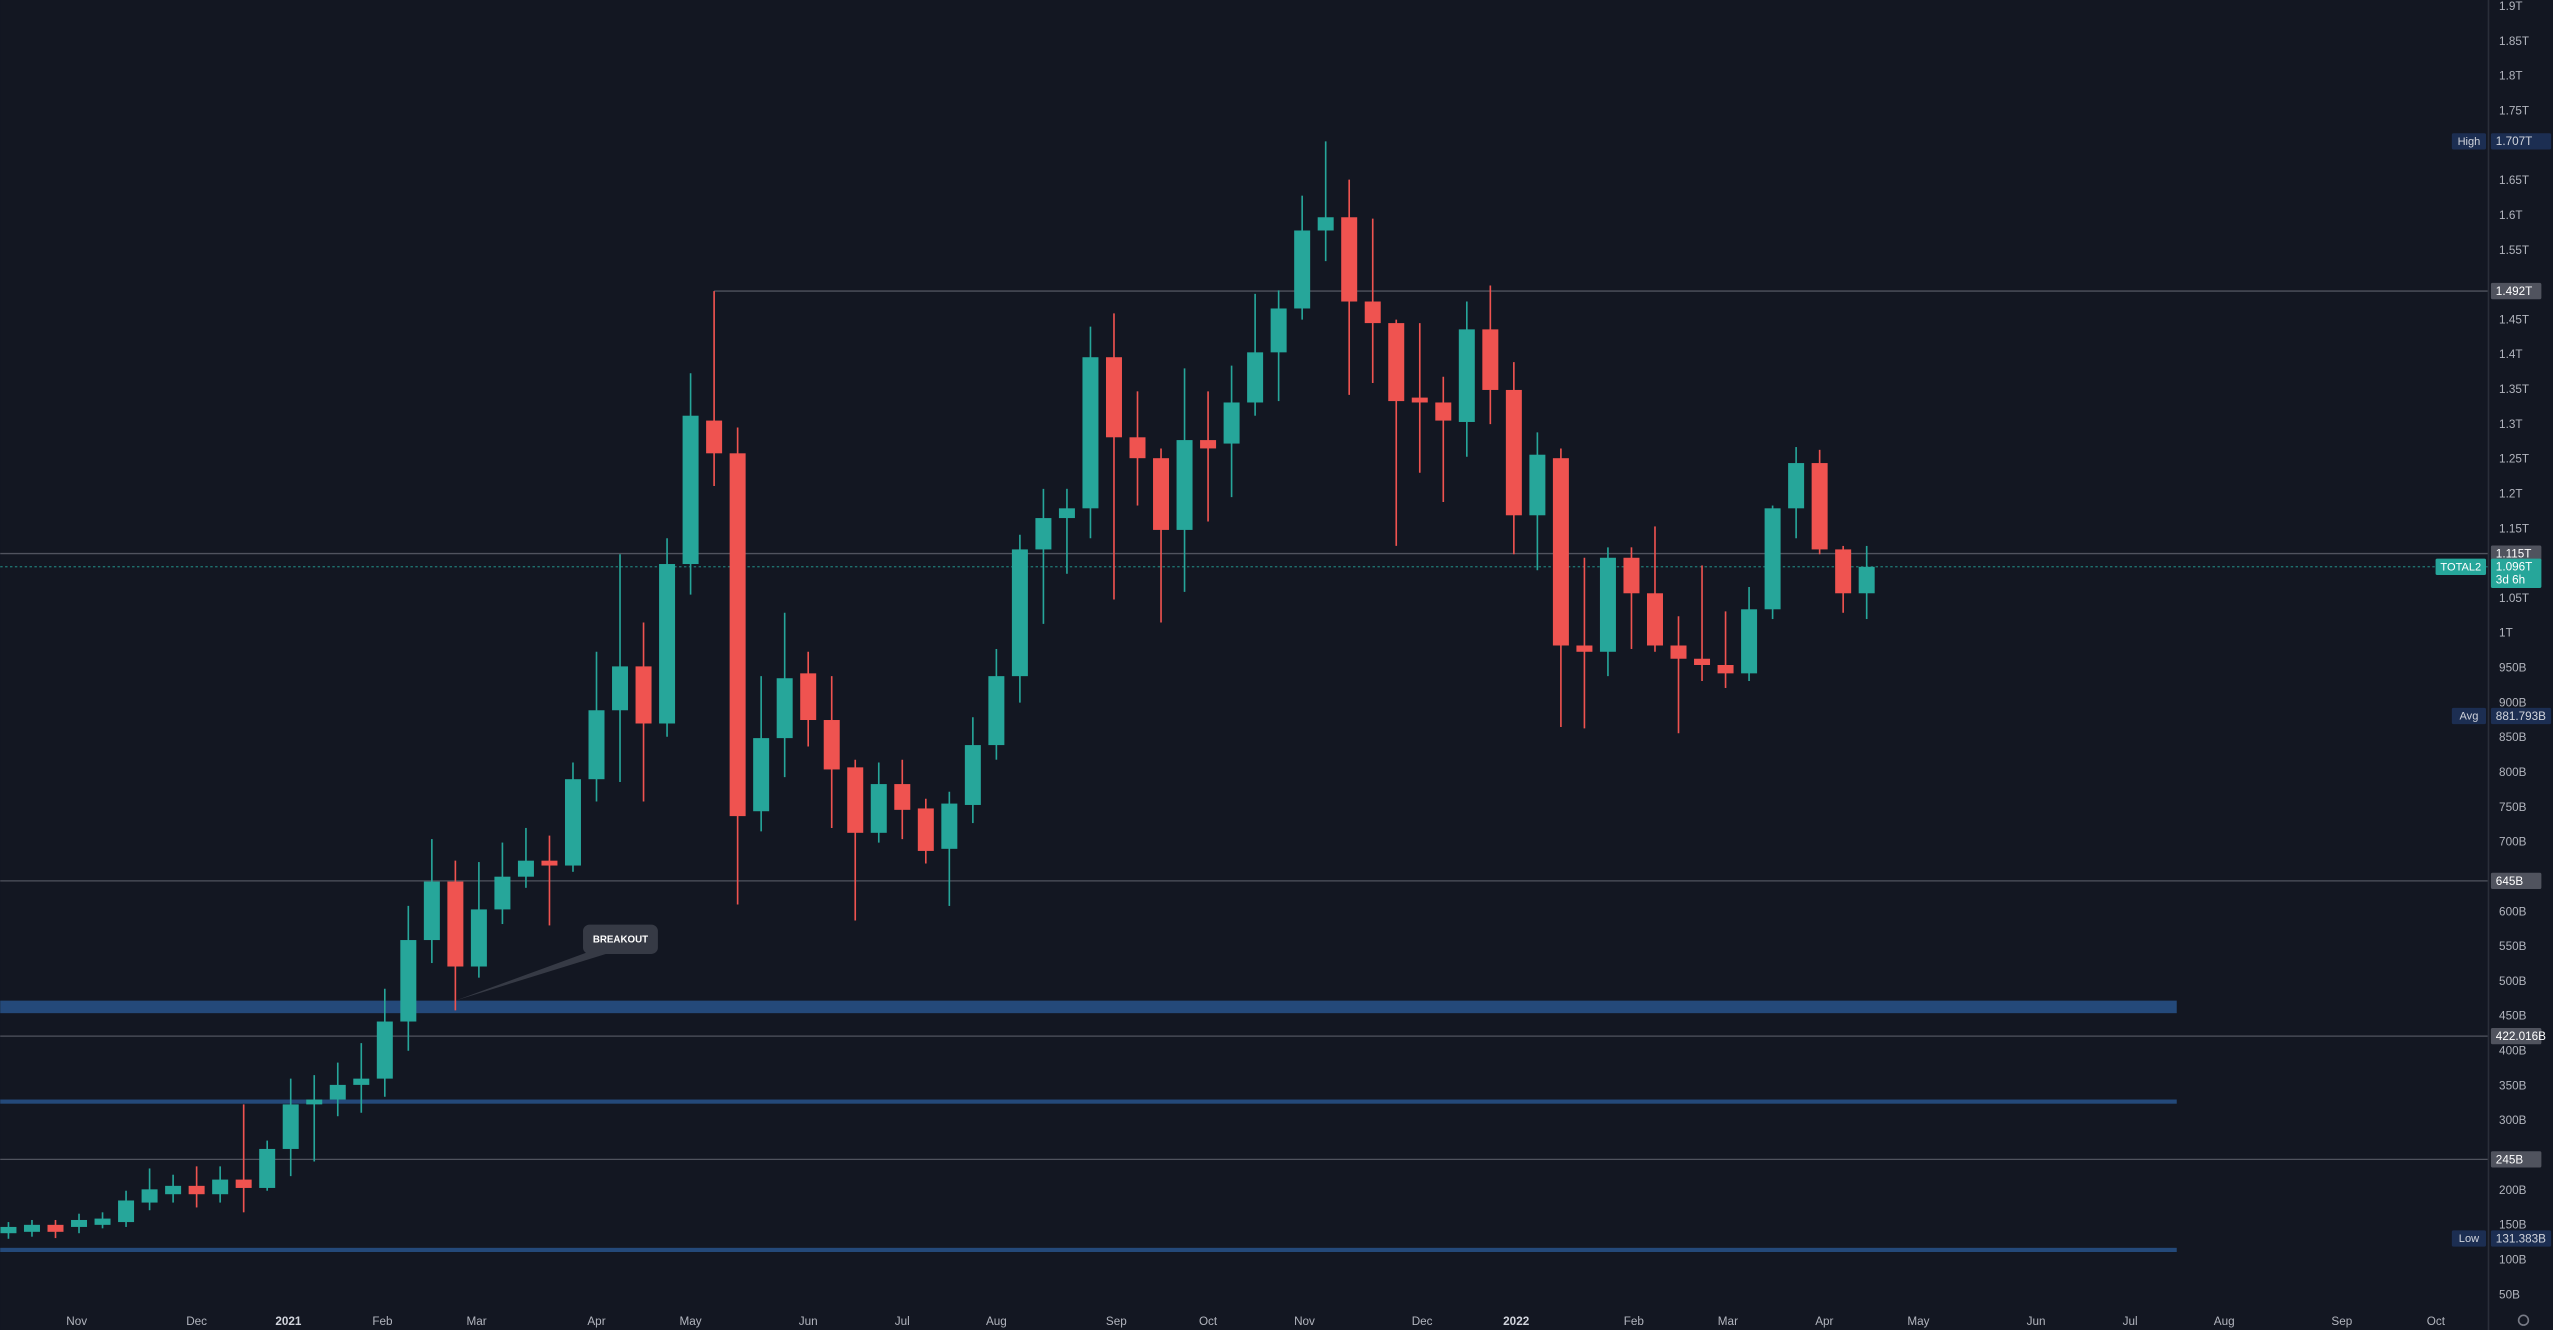 This screenshot has width=2553, height=1330. I want to click on y-tick-label: 1.05T, so click(2514, 598).